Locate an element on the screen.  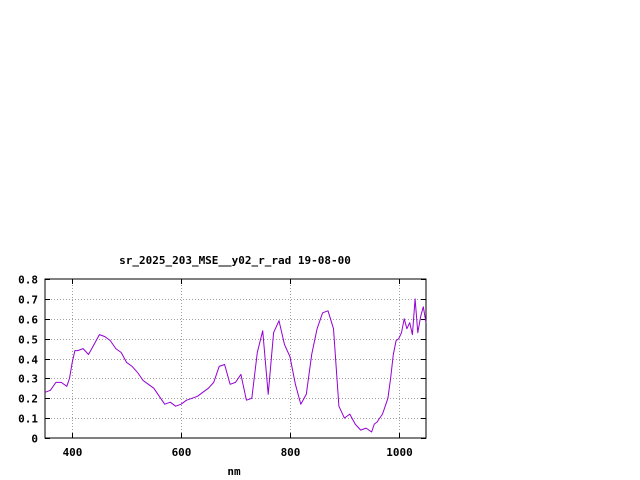
chart-title: sr_2025_203_MSE__y02_r_rad 19-08-00 is located at coordinates (235, 260).